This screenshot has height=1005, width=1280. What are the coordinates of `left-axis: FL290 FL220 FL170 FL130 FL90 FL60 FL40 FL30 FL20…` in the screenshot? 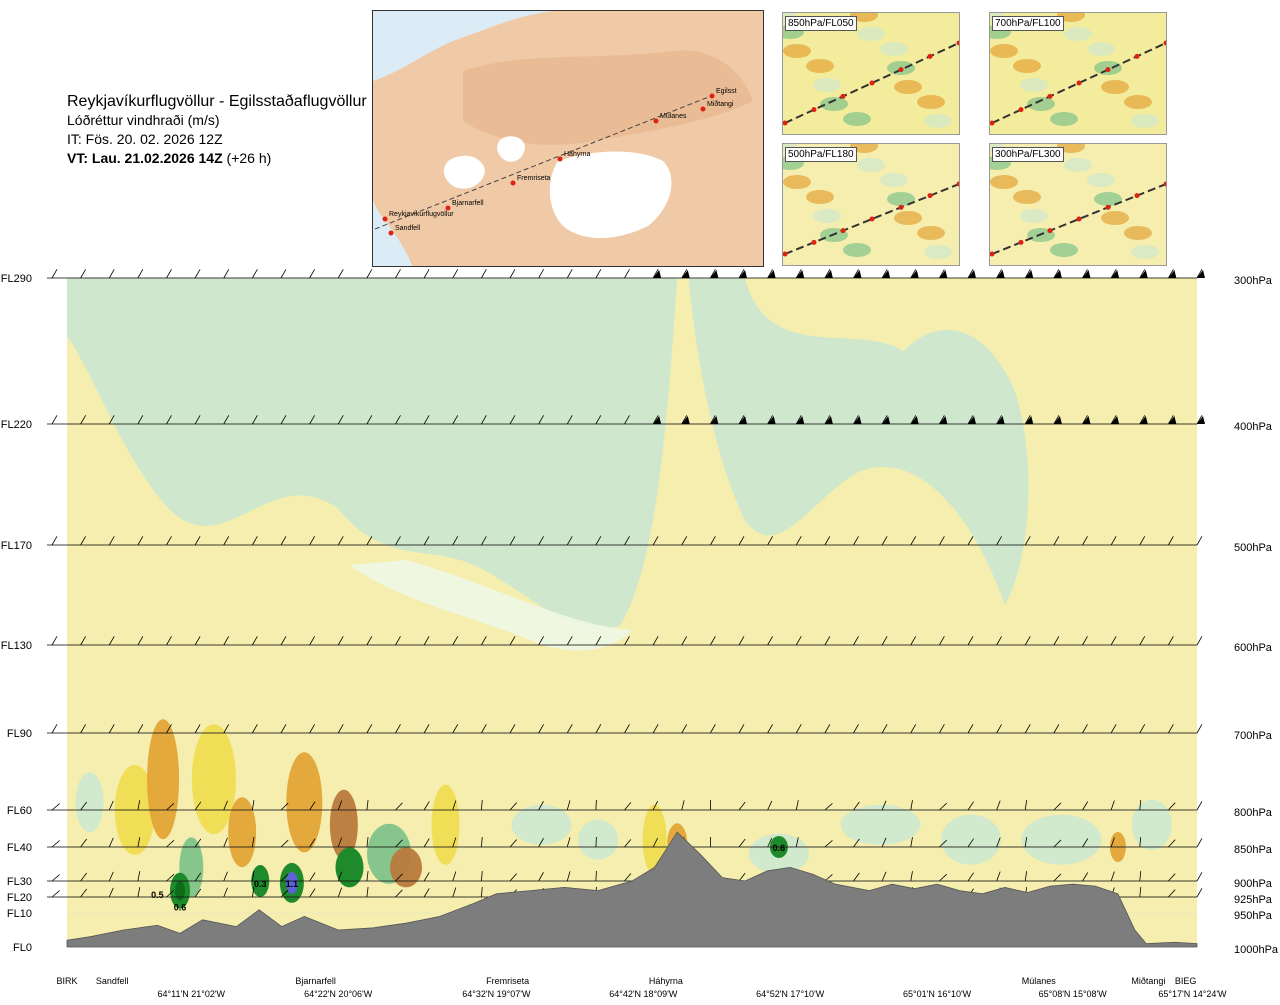 It's located at (16, 613).